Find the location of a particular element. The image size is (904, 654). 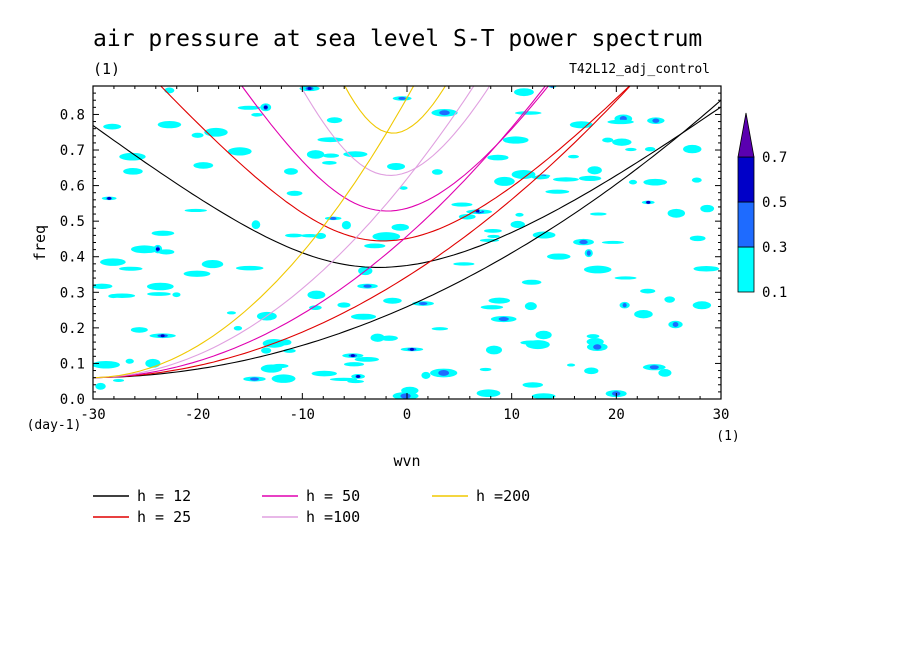

legend-label: h =200 is located at coordinates (503, 496).